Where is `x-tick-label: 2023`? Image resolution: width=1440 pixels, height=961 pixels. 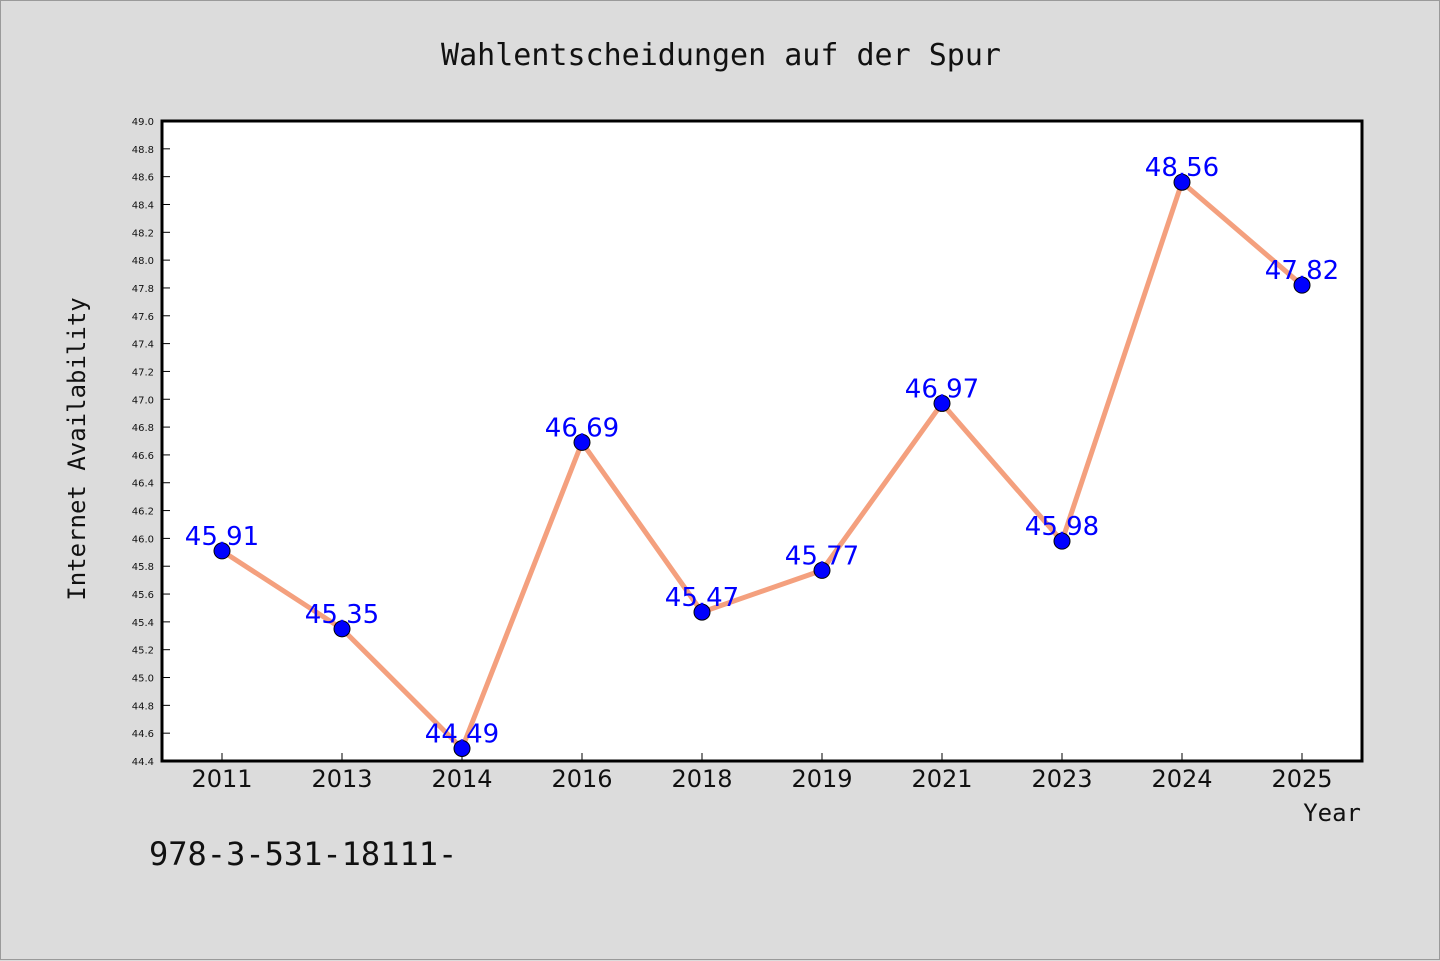 x-tick-label: 2023 is located at coordinates (1061, 779).